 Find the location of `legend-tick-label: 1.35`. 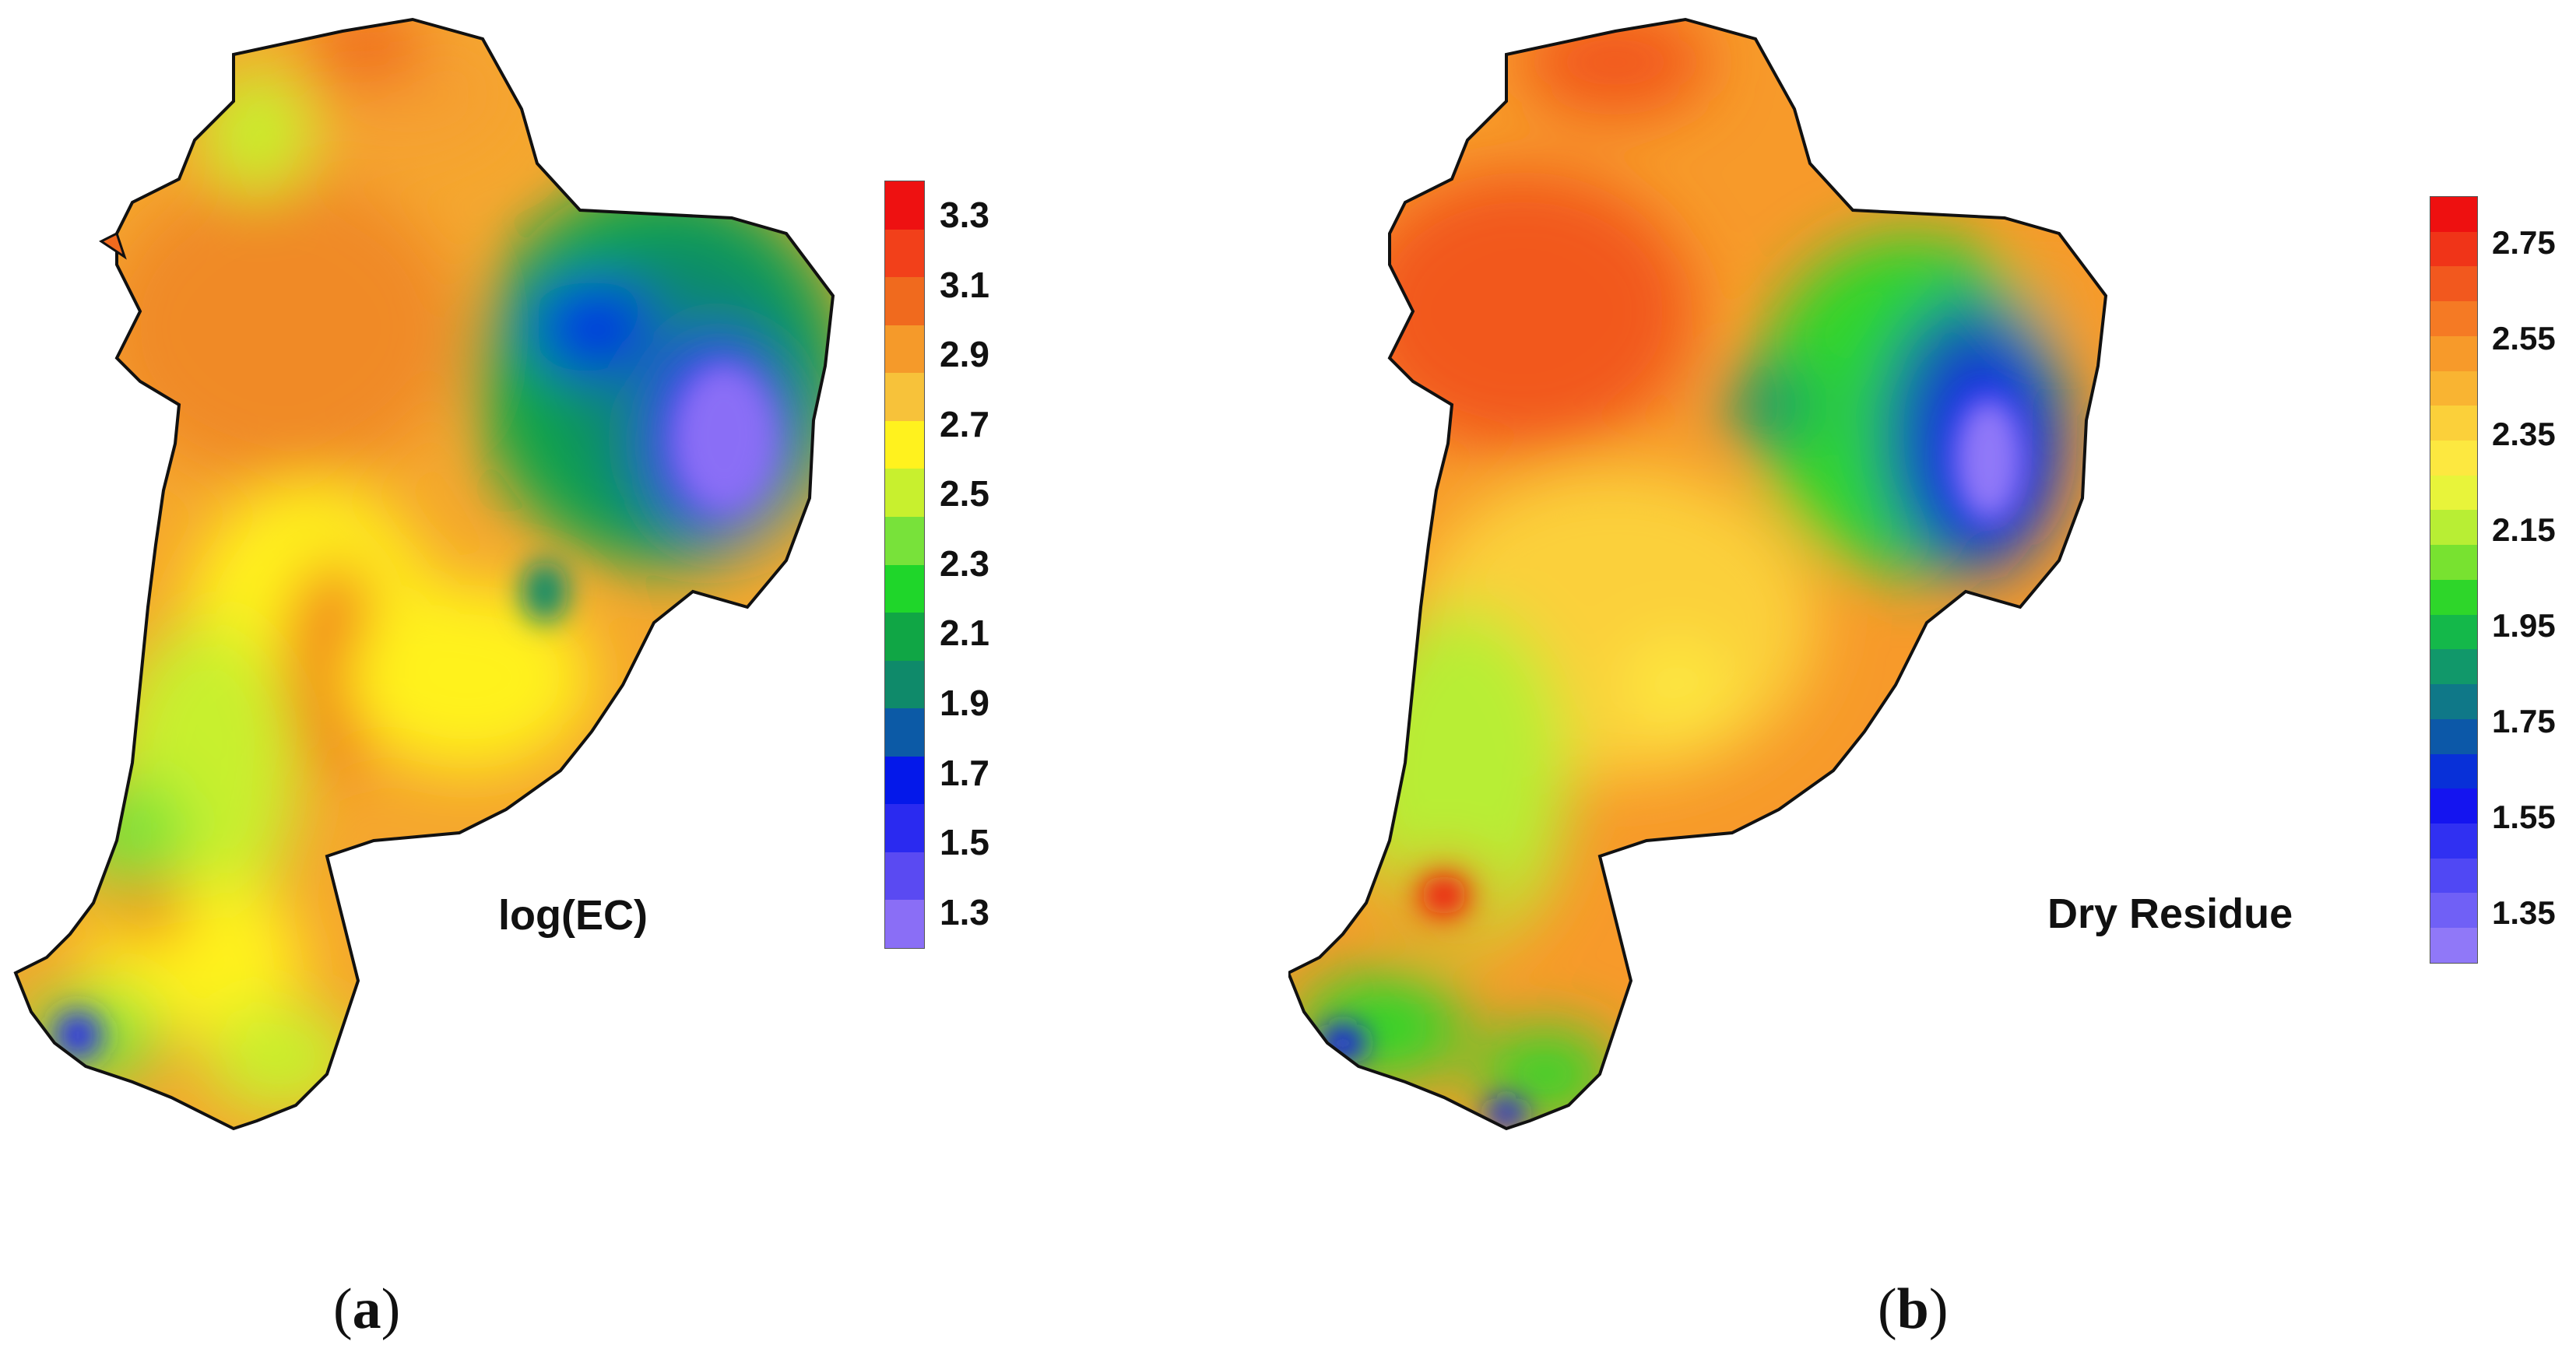

legend-tick-label: 1.35 is located at coordinates (2524, 913).